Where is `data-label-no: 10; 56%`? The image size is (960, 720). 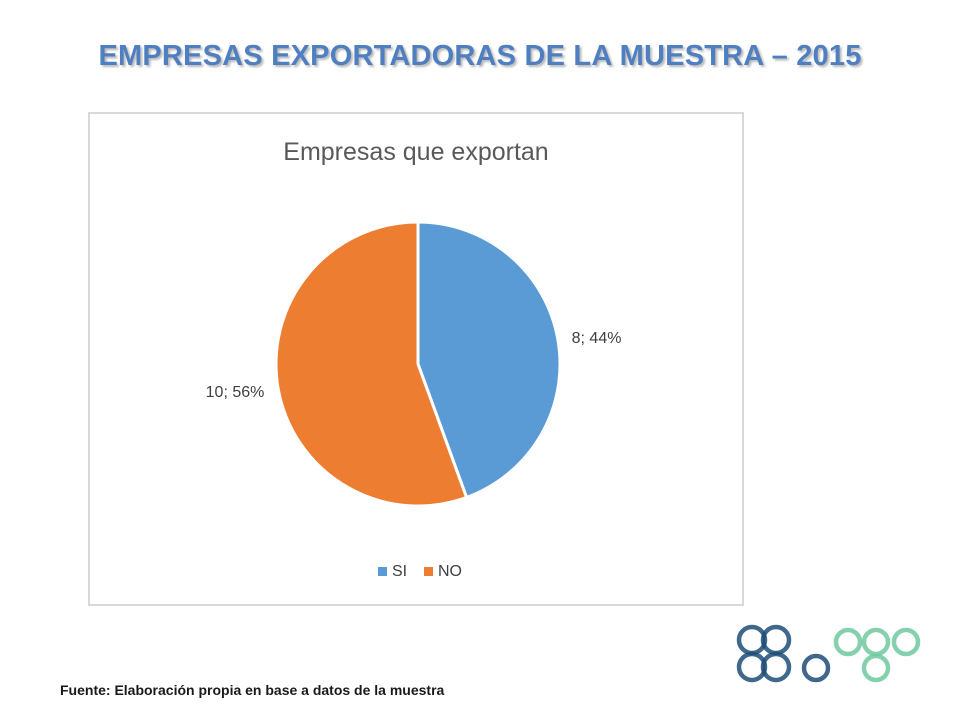
data-label-no: 10; 56% is located at coordinates (235, 392).